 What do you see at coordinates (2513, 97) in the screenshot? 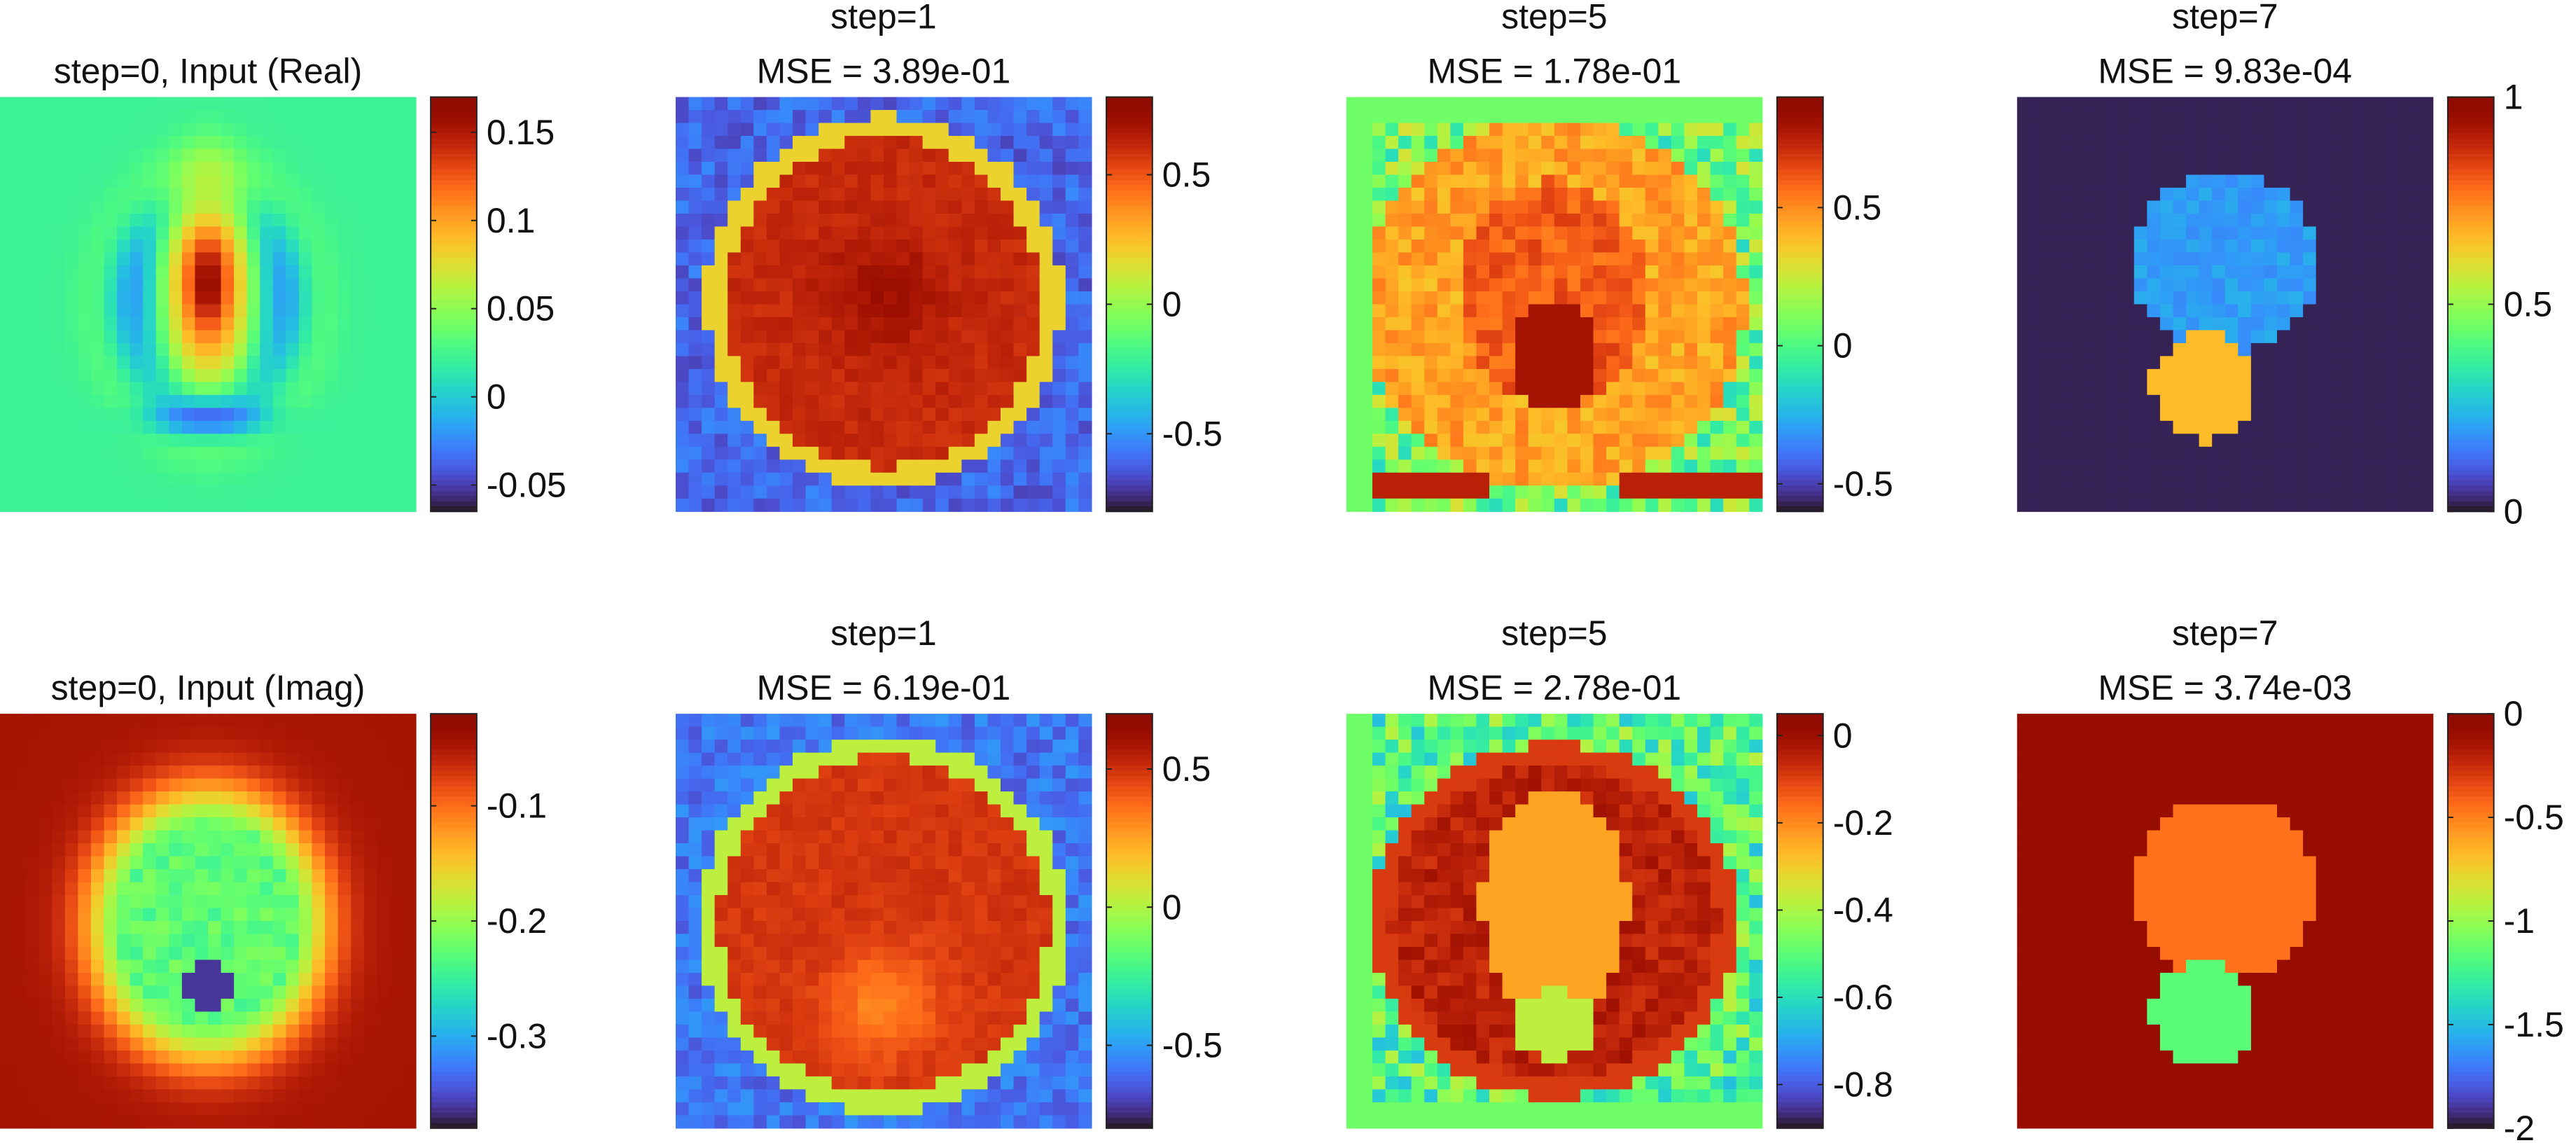
I see `colorbar-tick-label: 1` at bounding box center [2513, 97].